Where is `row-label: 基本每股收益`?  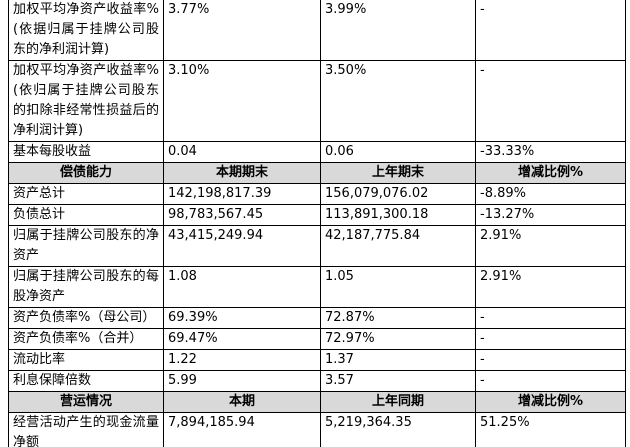 row-label: 基本每股收益 is located at coordinates (86, 152).